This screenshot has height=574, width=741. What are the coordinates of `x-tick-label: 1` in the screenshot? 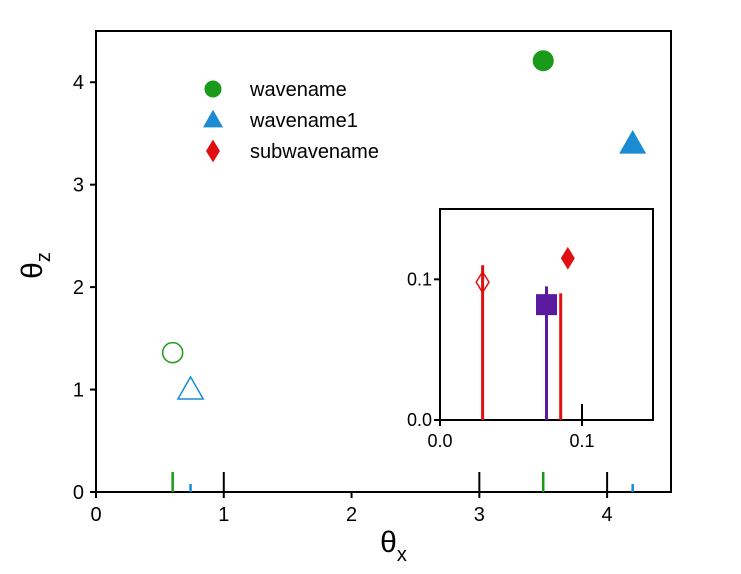 It's located at (223, 515).